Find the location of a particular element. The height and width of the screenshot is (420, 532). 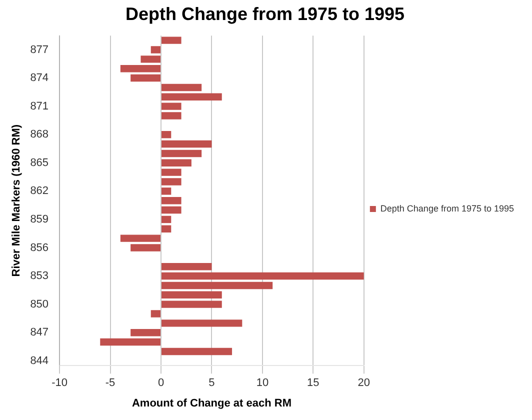

x-tick-label: 0 is located at coordinates (161, 383).